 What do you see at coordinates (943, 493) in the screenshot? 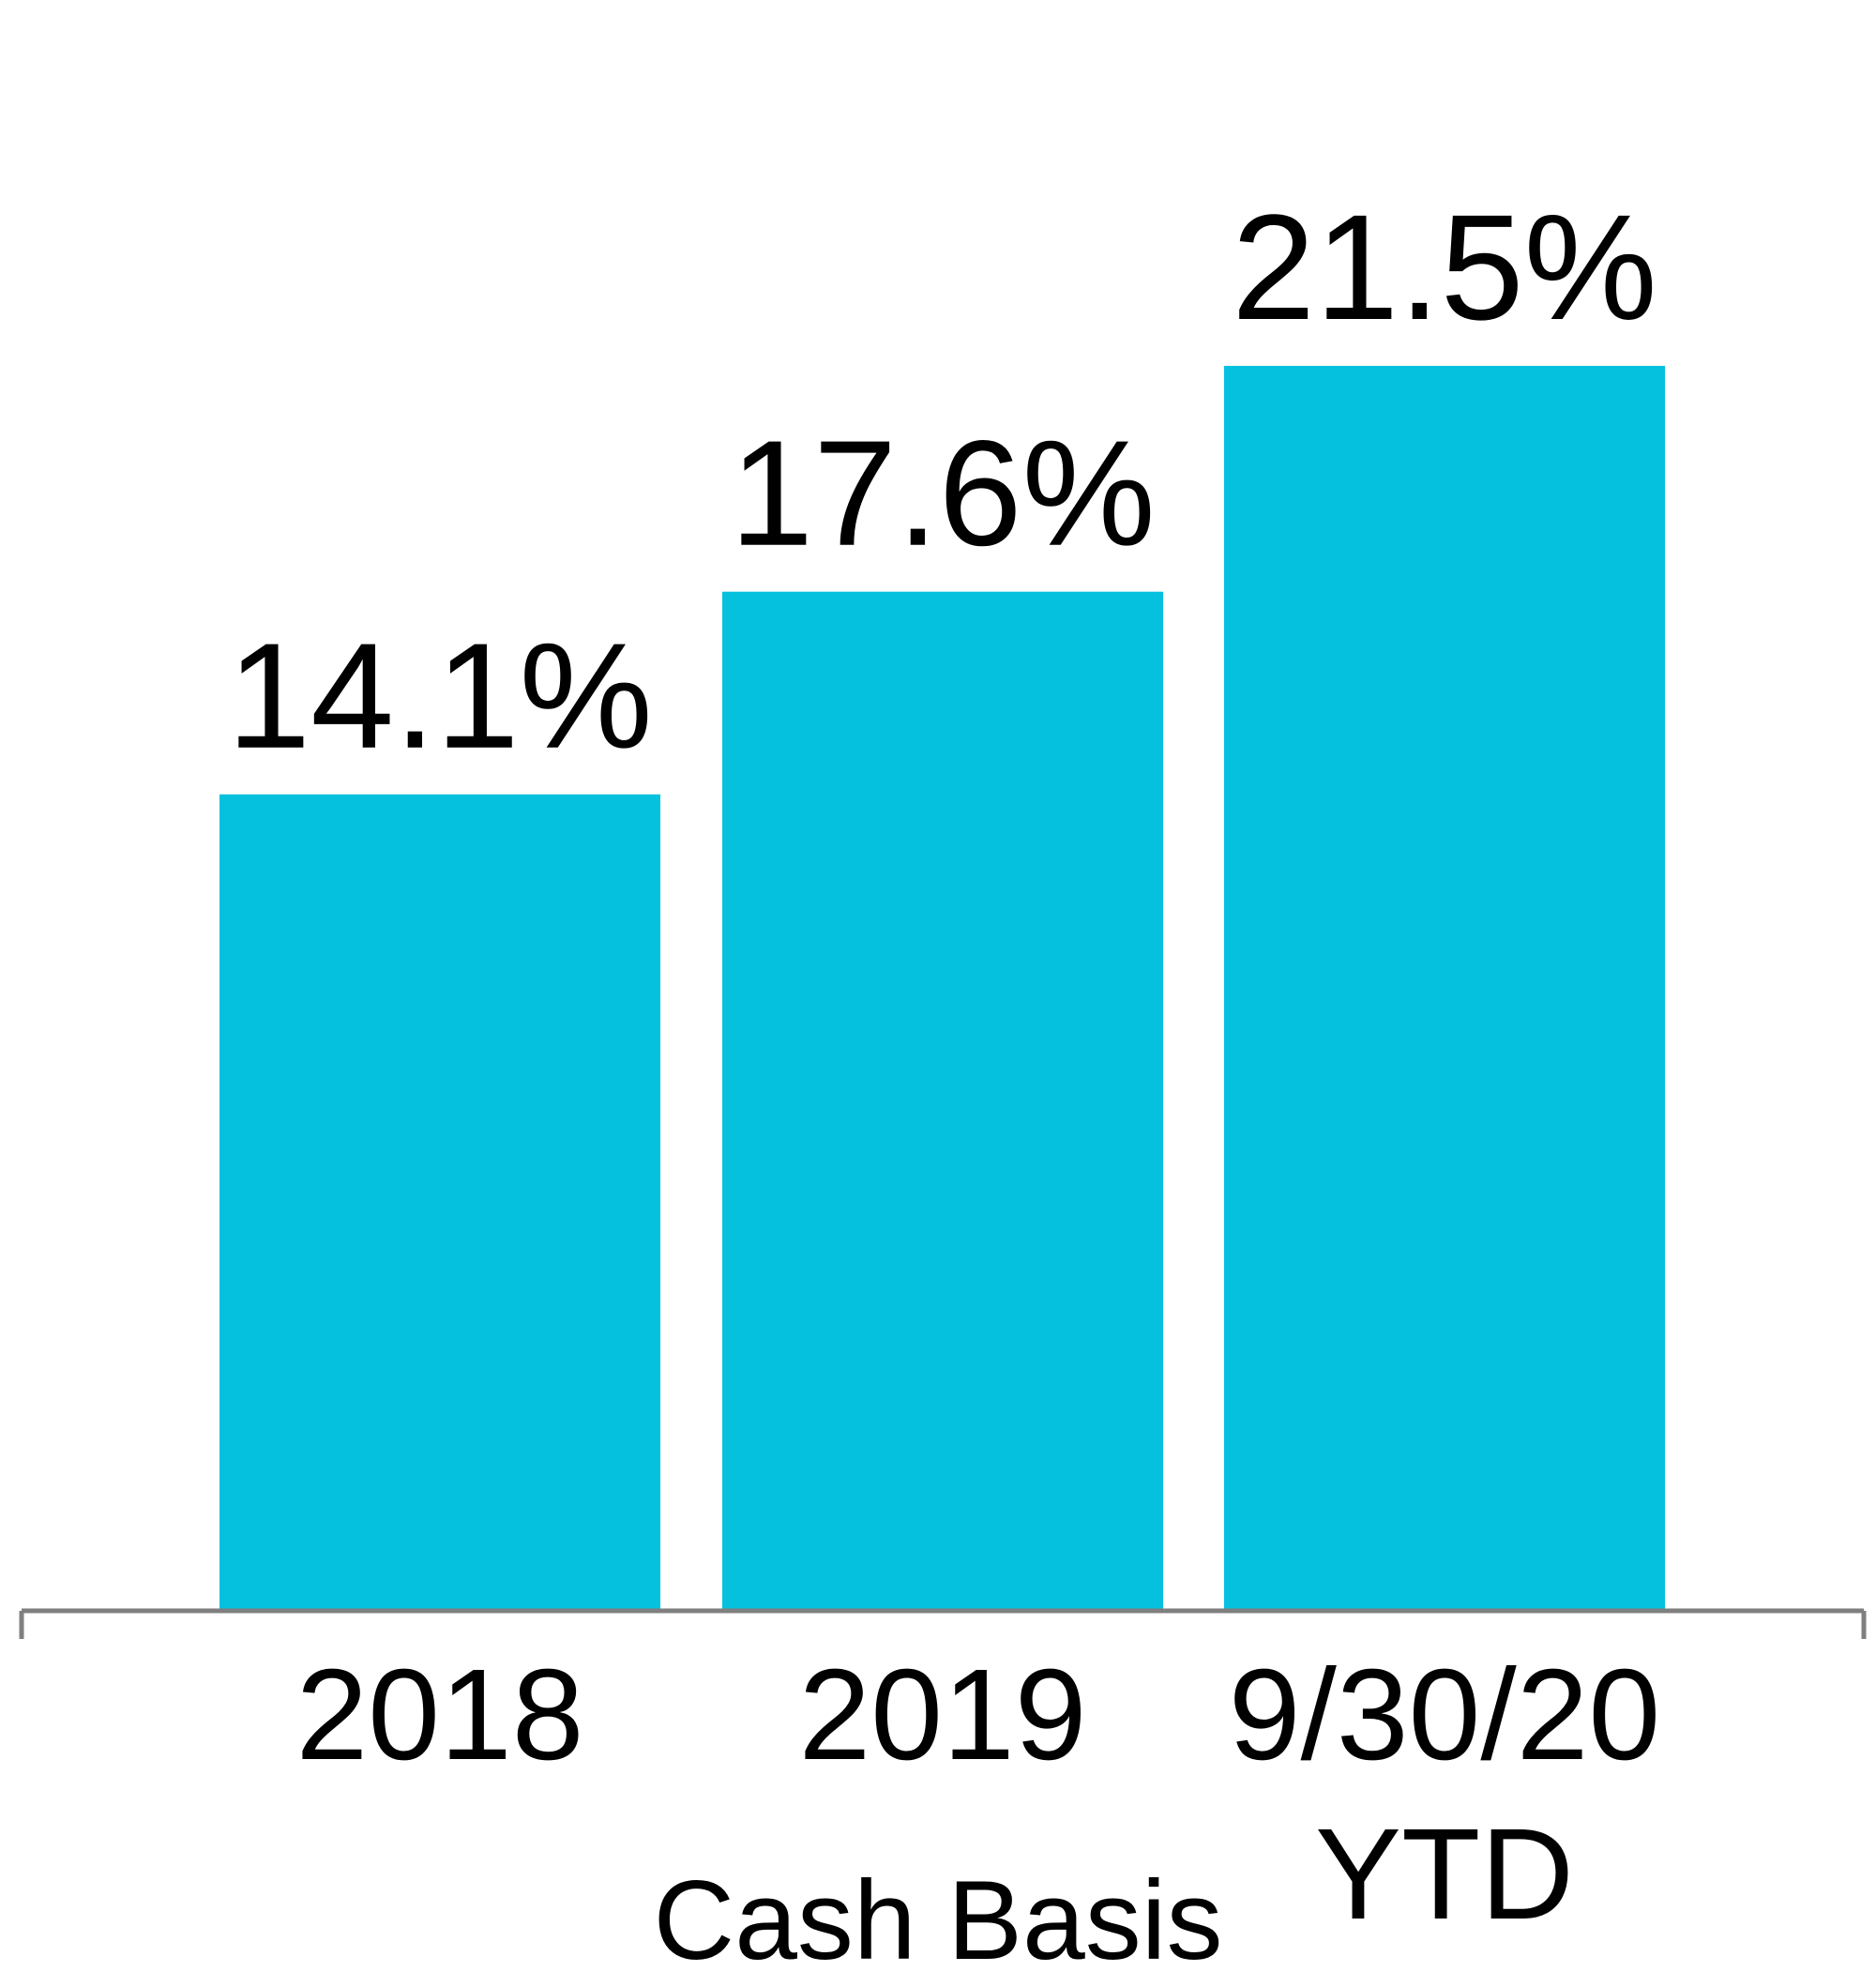
I see `data-label-1: 17.6%` at bounding box center [943, 493].